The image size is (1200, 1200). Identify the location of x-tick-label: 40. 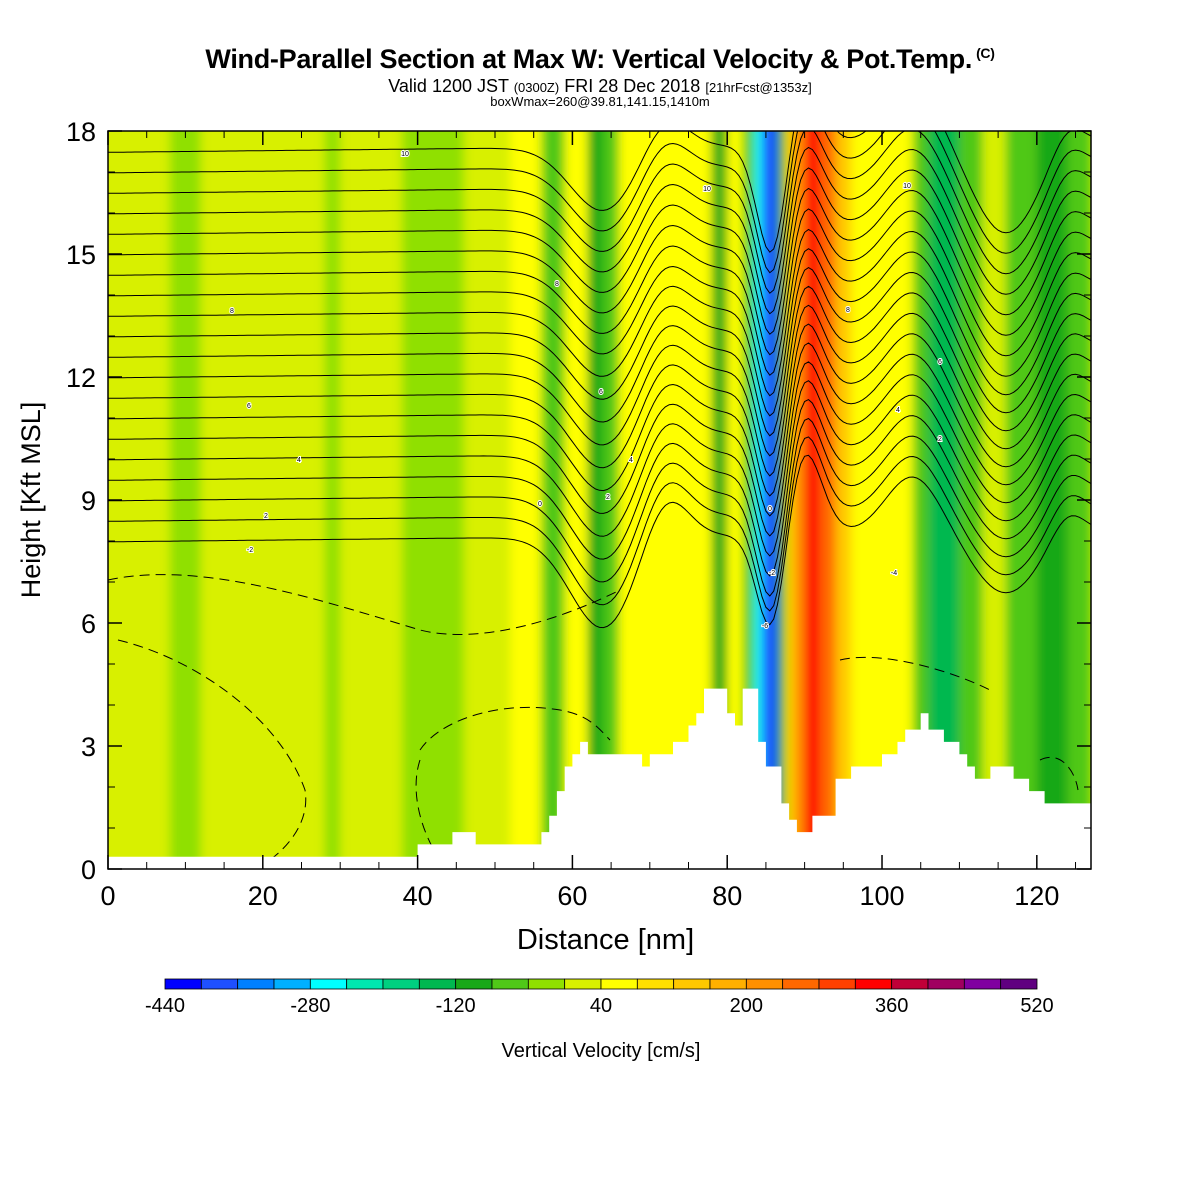
(418, 896).